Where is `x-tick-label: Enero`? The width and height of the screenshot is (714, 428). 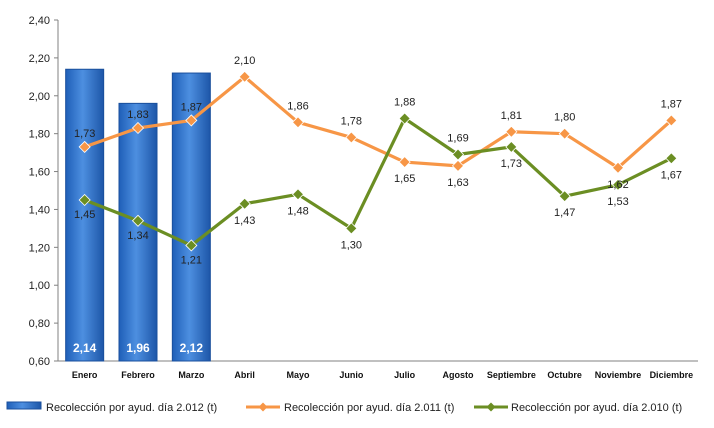 x-tick-label: Enero is located at coordinates (85, 375).